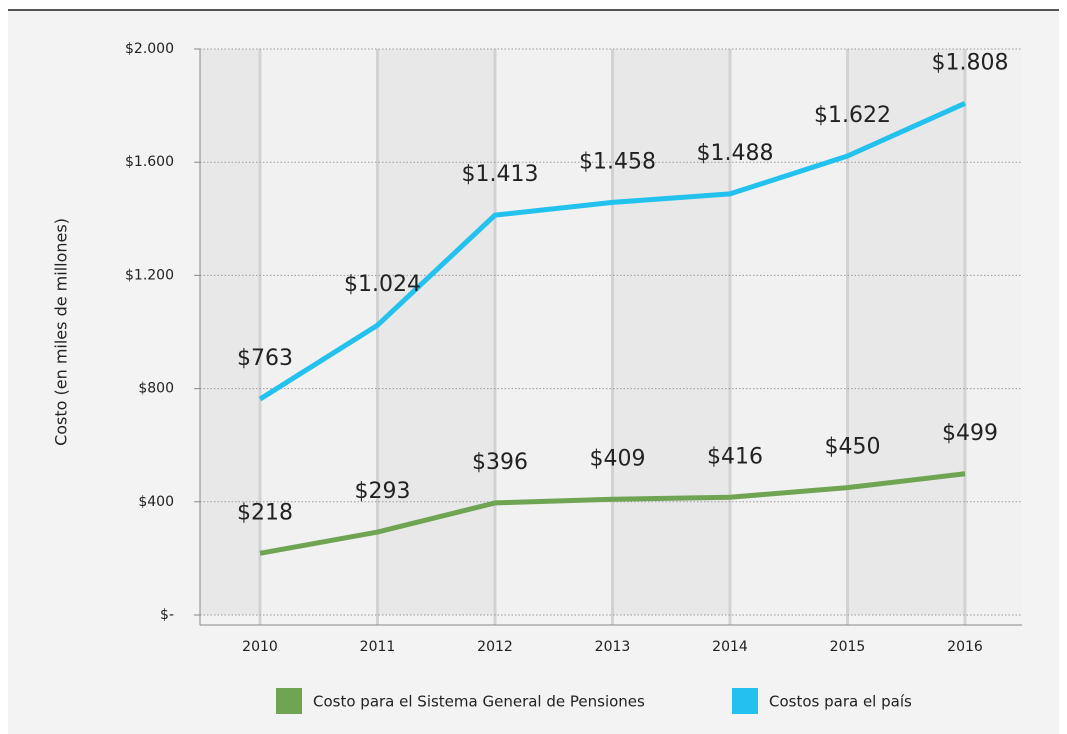 Image resolution: width=1067 pixels, height=734 pixels. What do you see at coordinates (383, 491) in the screenshot?
I see `data-label: $293` at bounding box center [383, 491].